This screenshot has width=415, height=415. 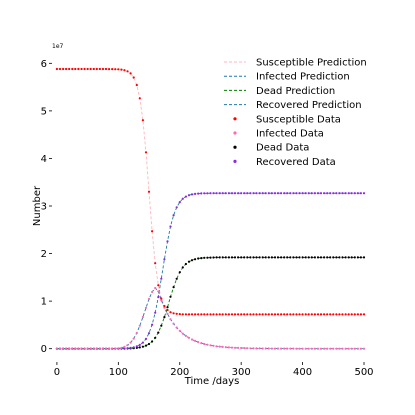 I want to click on y-tick-label: 4, so click(x=44, y=159).